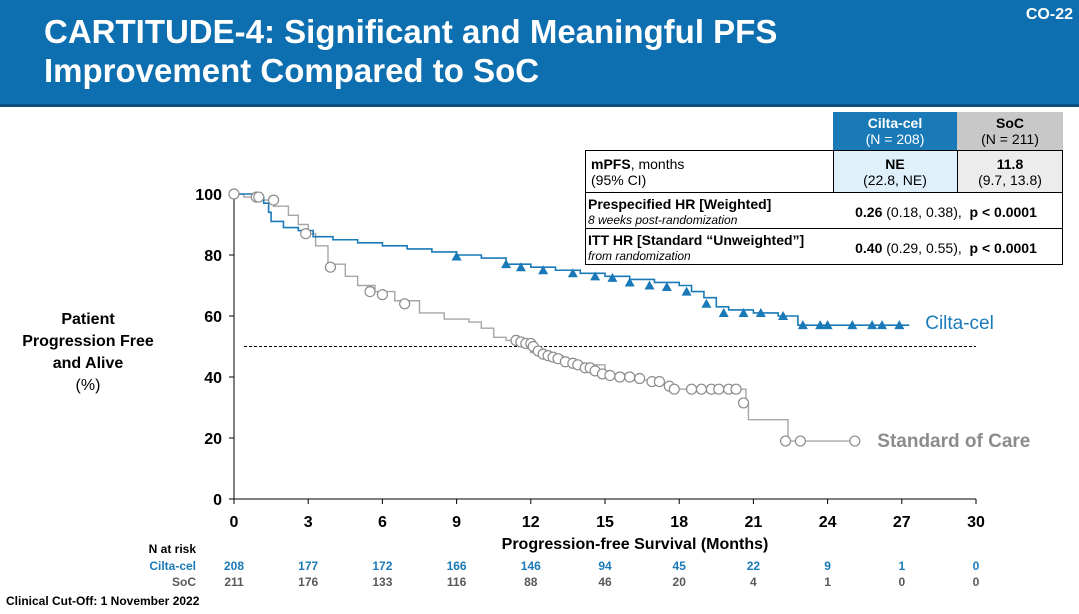  I want to click on risk-soc-value: 4, so click(753, 582).